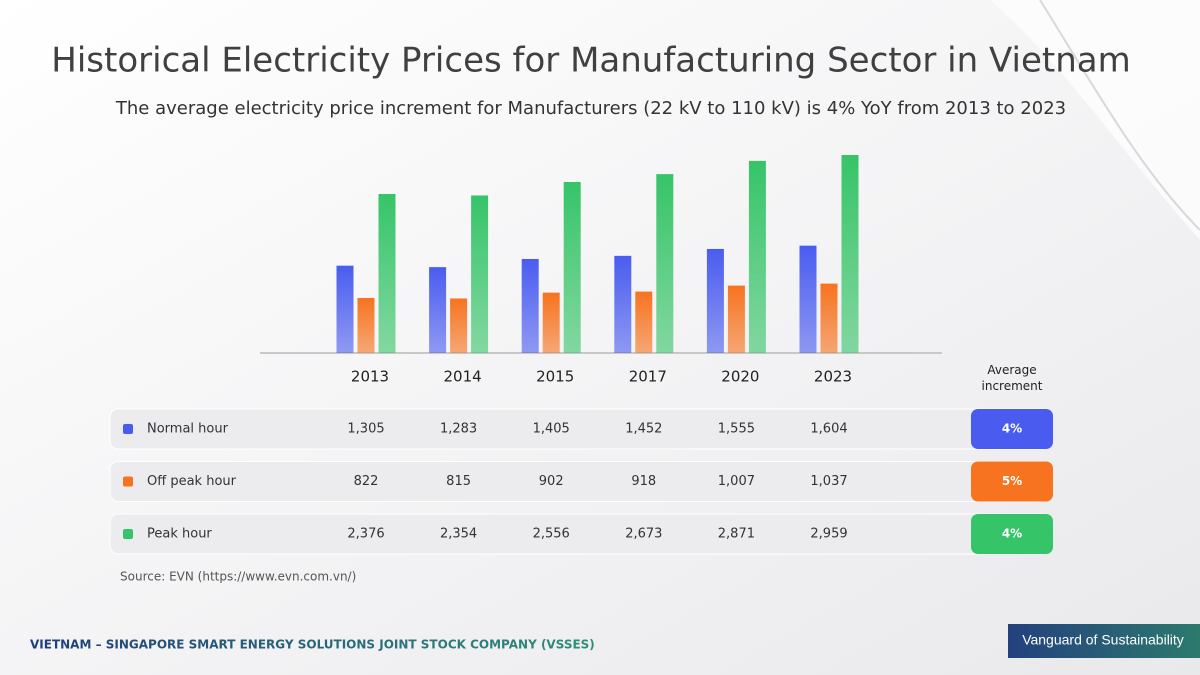 The width and height of the screenshot is (1200, 675). What do you see at coordinates (551, 429) in the screenshot?
I see `table-value: 1,405` at bounding box center [551, 429].